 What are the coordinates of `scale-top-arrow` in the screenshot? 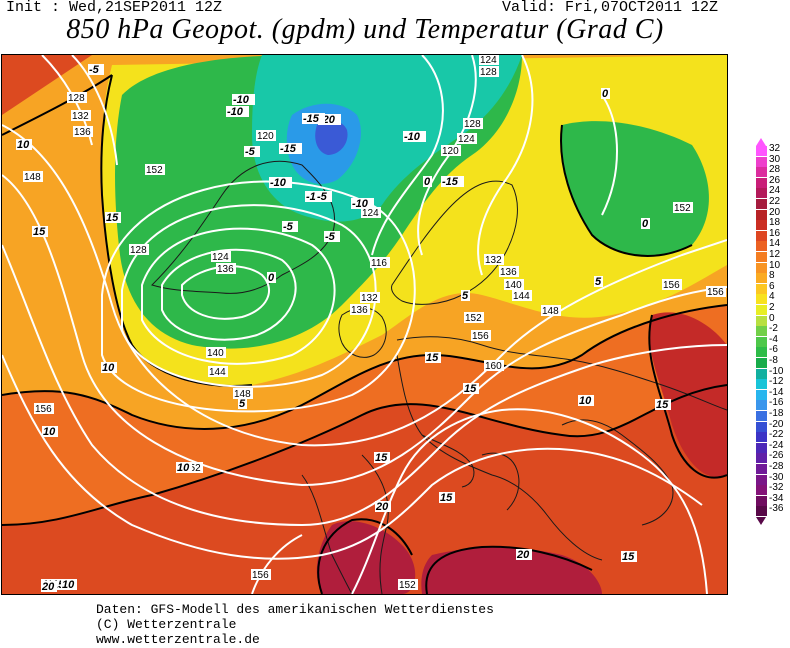 It's located at (761, 142).